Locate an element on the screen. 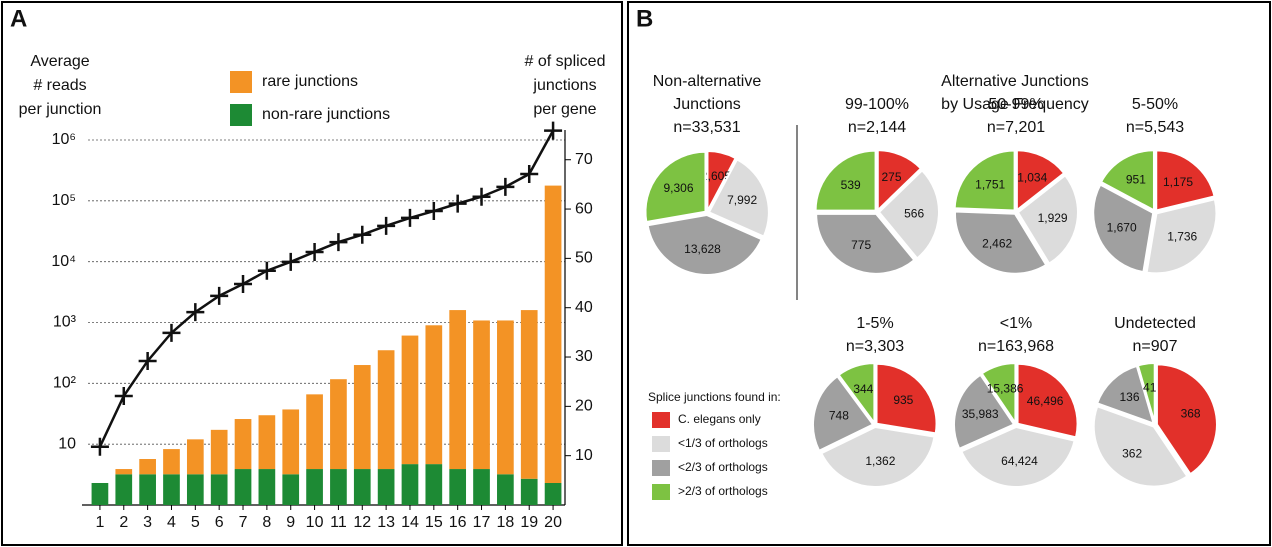  x-tick-label: 11 is located at coordinates (338, 522).